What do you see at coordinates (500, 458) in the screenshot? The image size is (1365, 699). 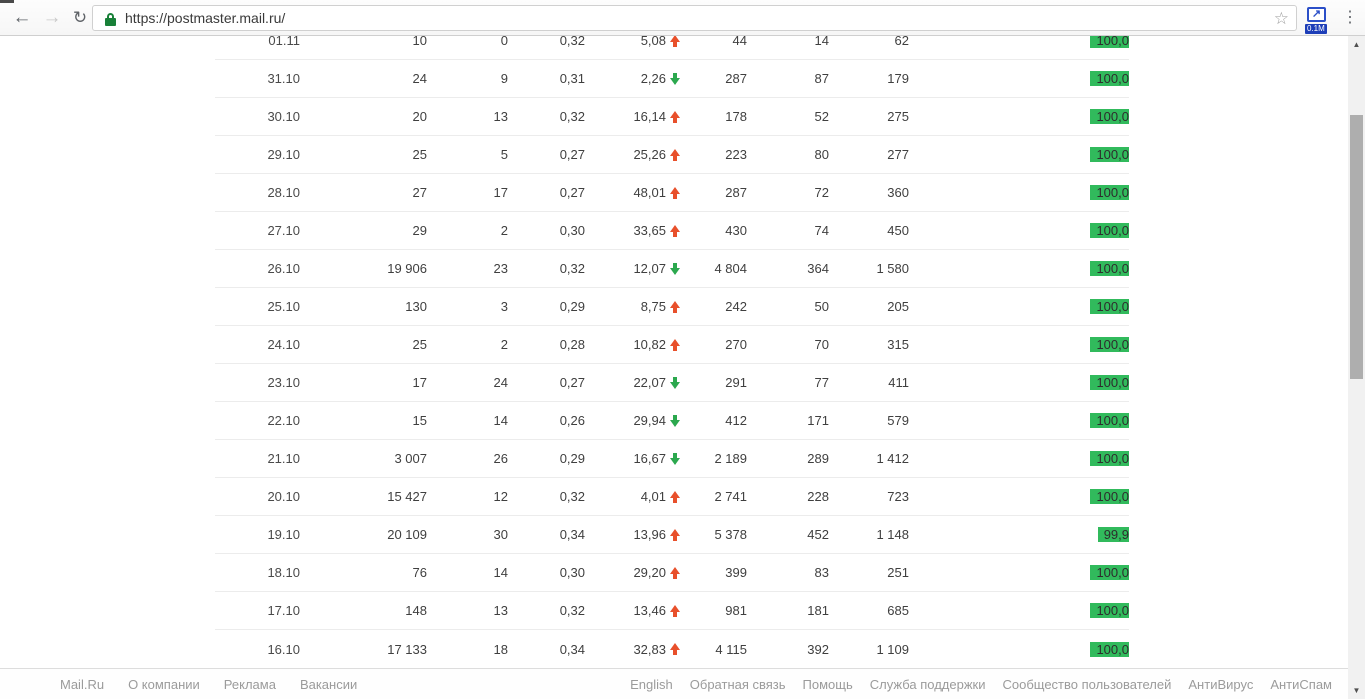 I see `value-cell-2: 26` at bounding box center [500, 458].